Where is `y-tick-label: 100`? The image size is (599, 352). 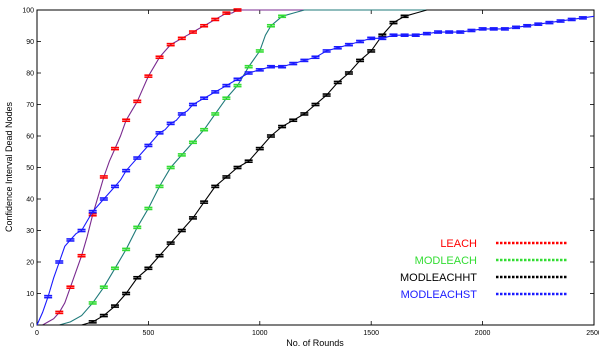 y-tick-label: 100 is located at coordinates (28, 11).